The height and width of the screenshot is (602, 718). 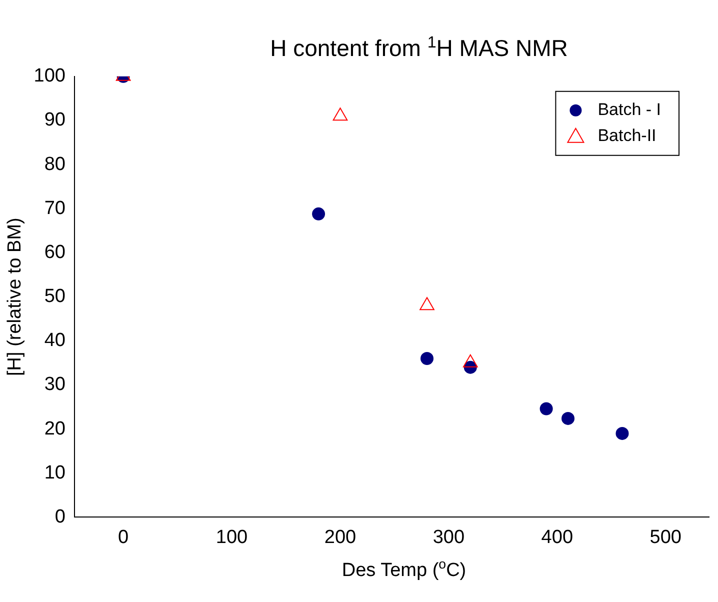 What do you see at coordinates (50, 76) in the screenshot?
I see `y-tick-label: 100` at bounding box center [50, 76].